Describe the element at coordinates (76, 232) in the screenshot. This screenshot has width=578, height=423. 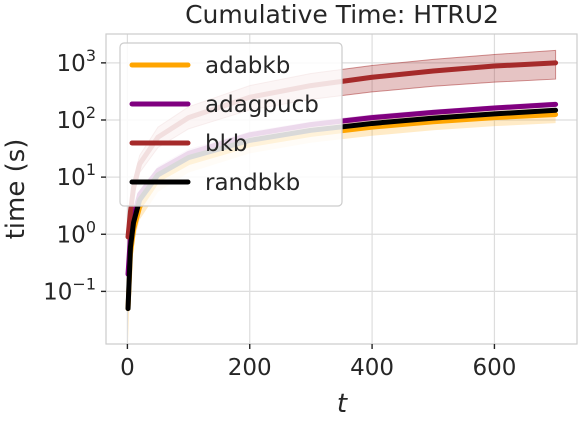
I see `y-tick-label: 10⁰` at that location.